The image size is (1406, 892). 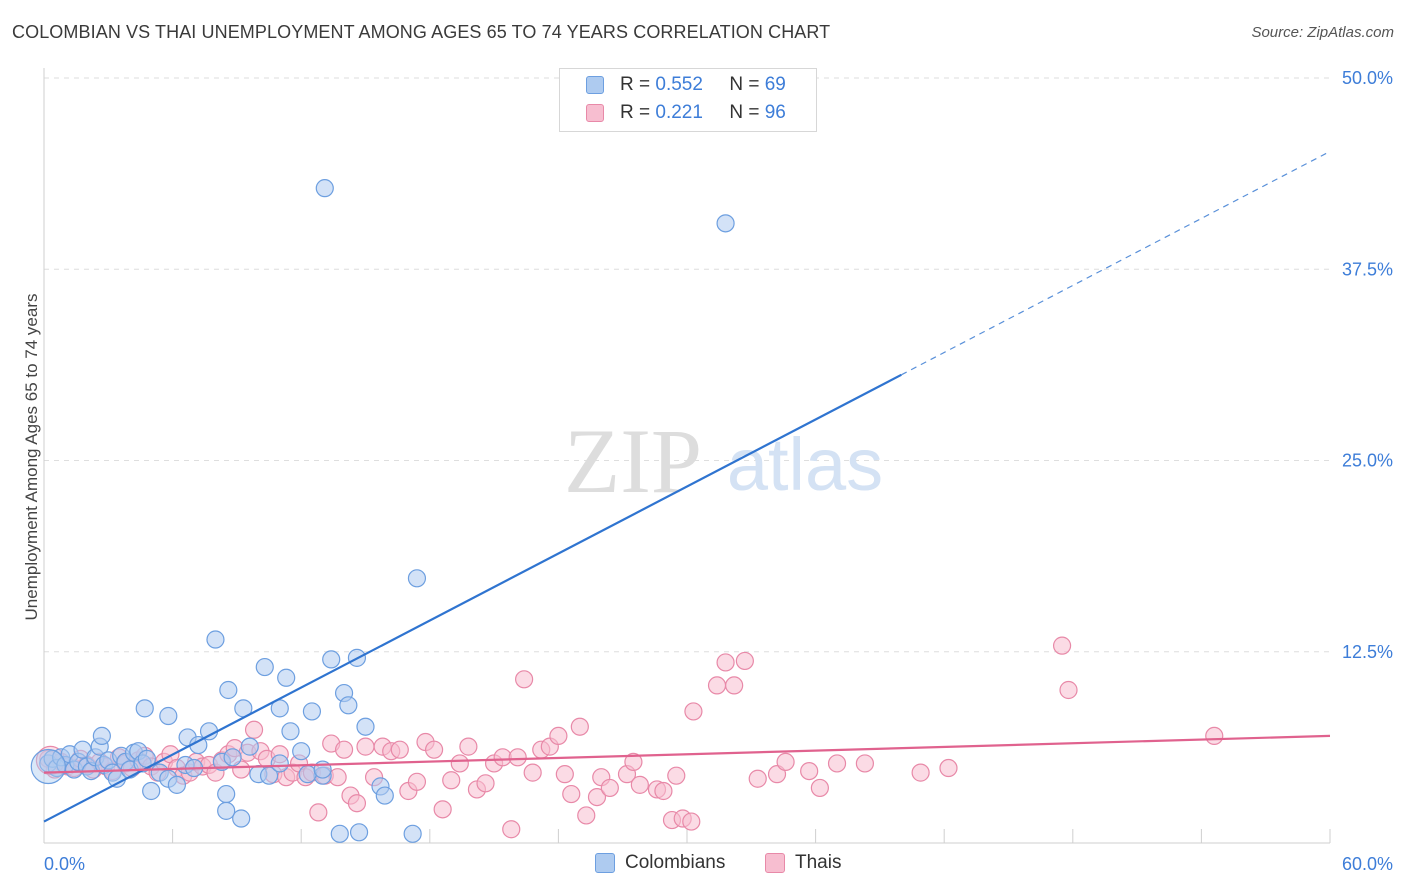 I want to click on x-tick-label: 60.0%, so click(x=1367, y=864).